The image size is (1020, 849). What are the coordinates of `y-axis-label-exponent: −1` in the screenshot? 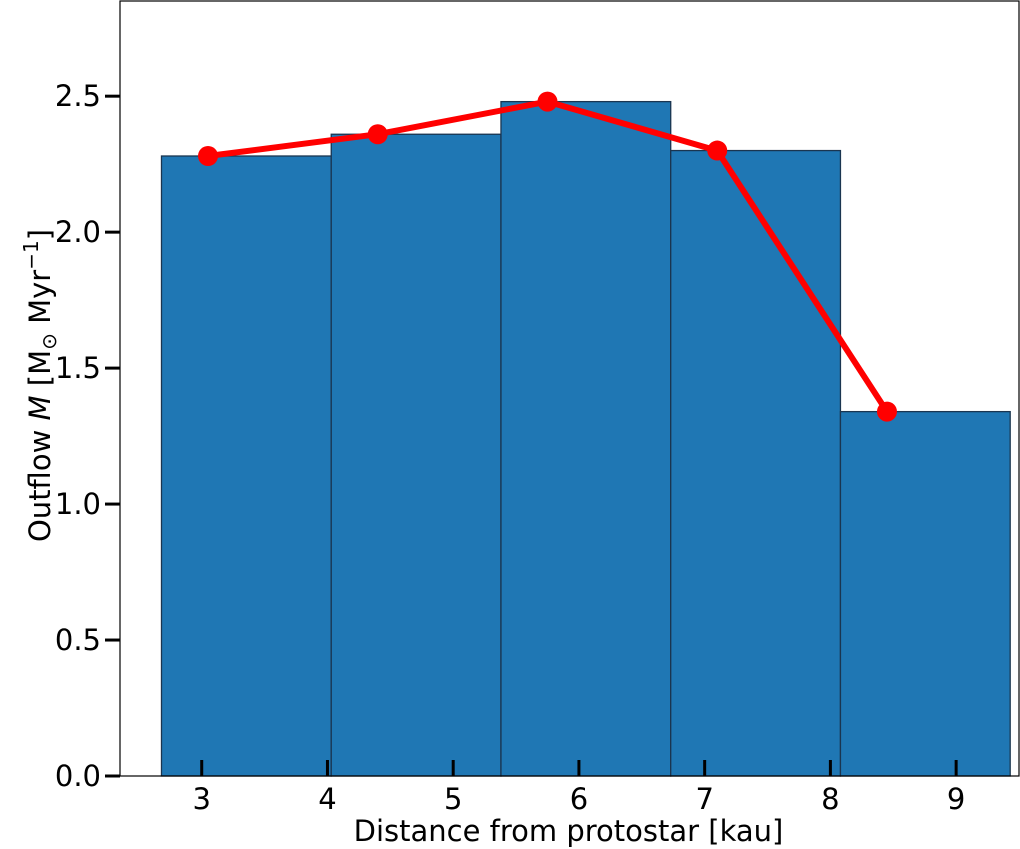 It's located at (31, 254).